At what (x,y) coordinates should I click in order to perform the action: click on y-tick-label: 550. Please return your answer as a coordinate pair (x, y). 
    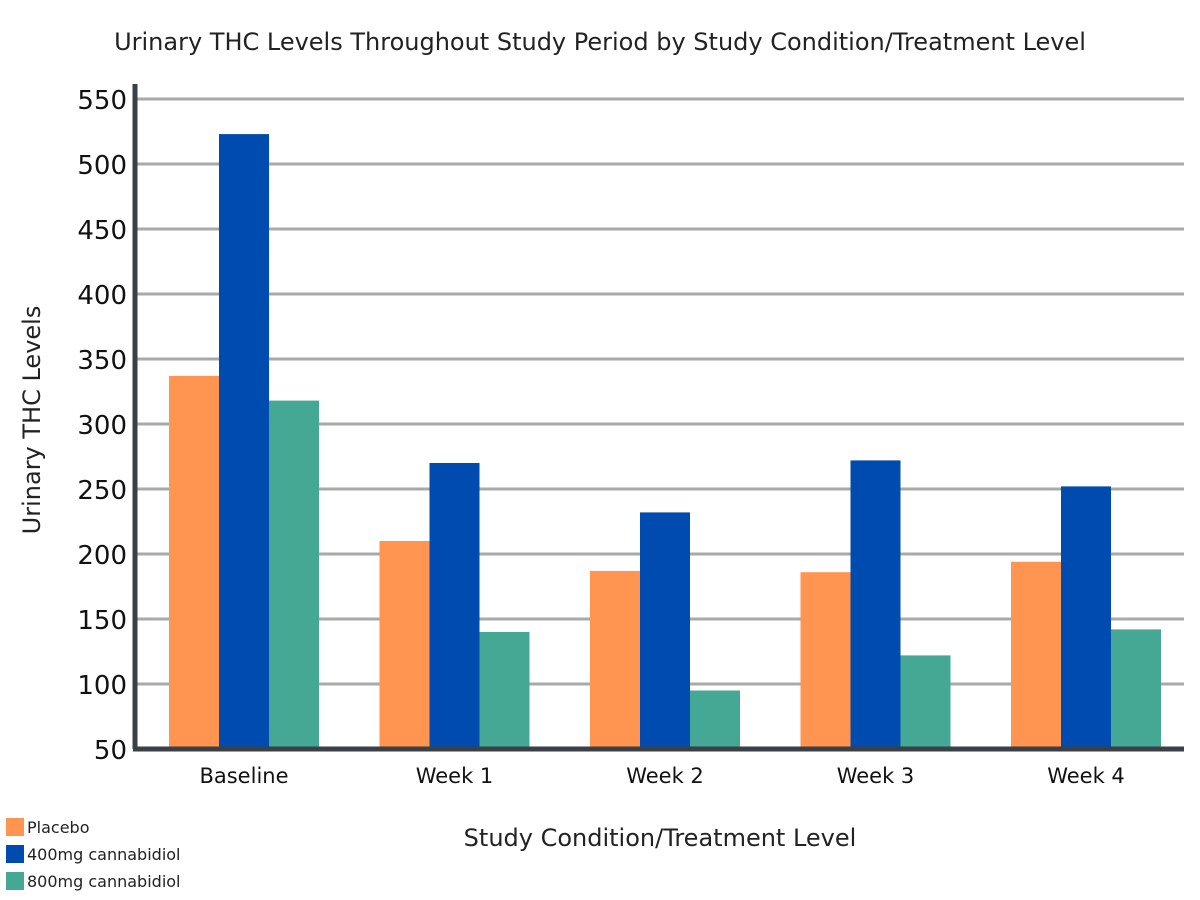
    Looking at the image, I should click on (102, 101).